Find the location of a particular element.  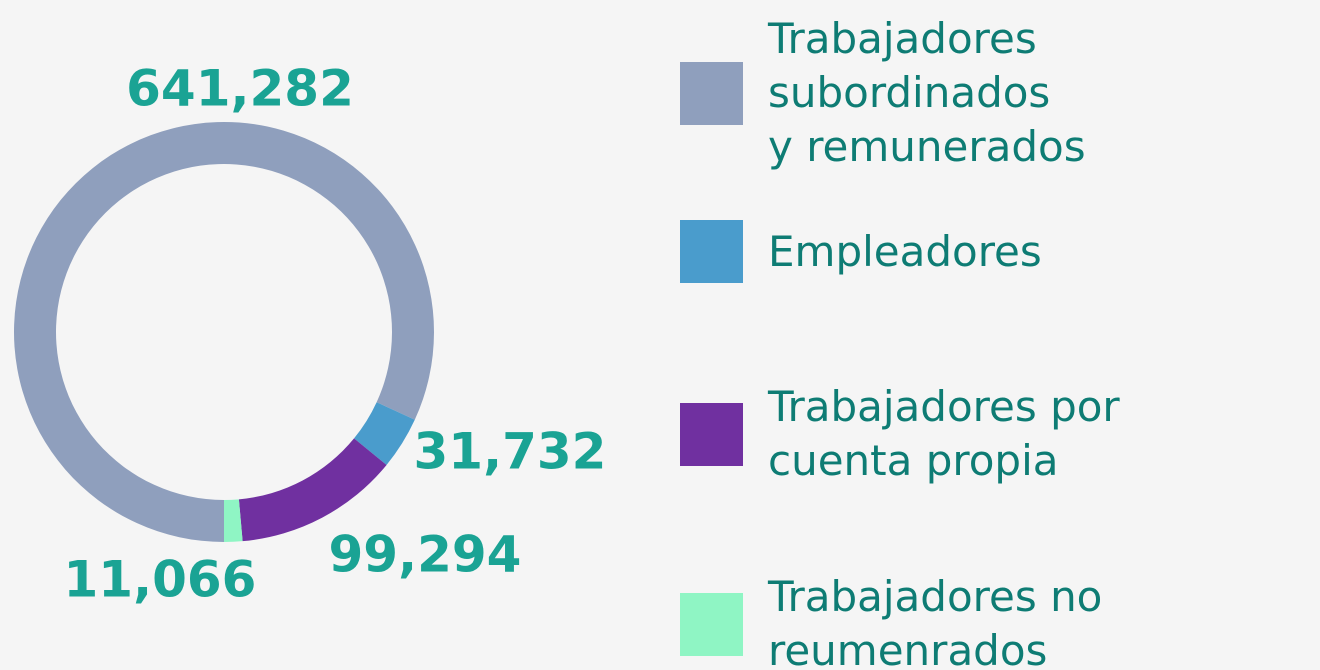

value-label: 11,066 is located at coordinates (160, 580).